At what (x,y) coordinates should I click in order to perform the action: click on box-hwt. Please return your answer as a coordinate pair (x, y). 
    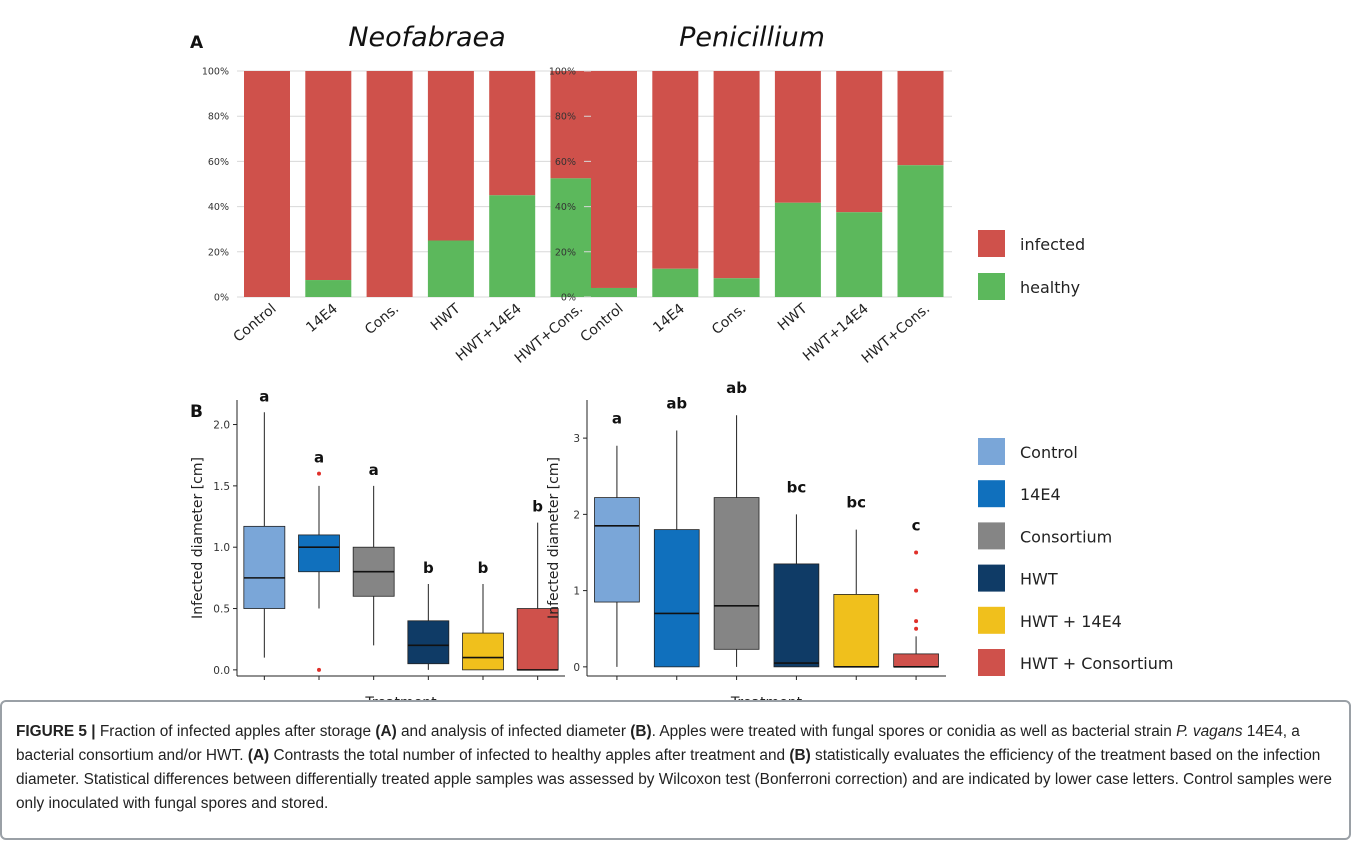
    Looking at the image, I should click on (428, 642).